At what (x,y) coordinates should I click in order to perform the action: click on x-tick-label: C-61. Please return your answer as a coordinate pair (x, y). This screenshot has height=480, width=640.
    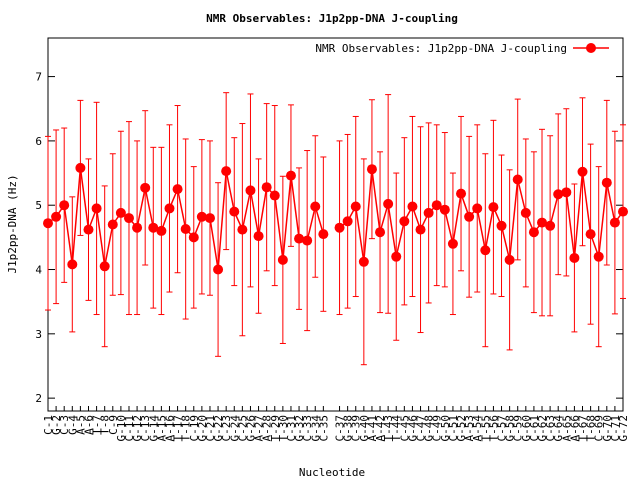
    Looking at the image, I should click on (534, 428).